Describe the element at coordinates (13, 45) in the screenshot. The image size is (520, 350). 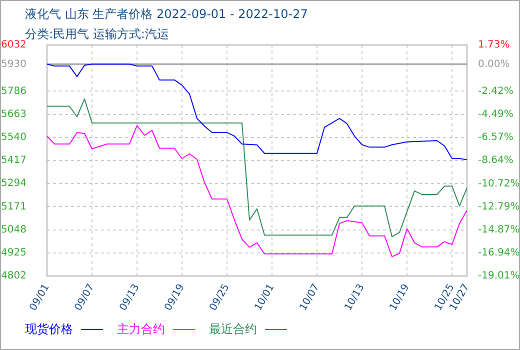
I see `y-tick-label: 6032` at that location.